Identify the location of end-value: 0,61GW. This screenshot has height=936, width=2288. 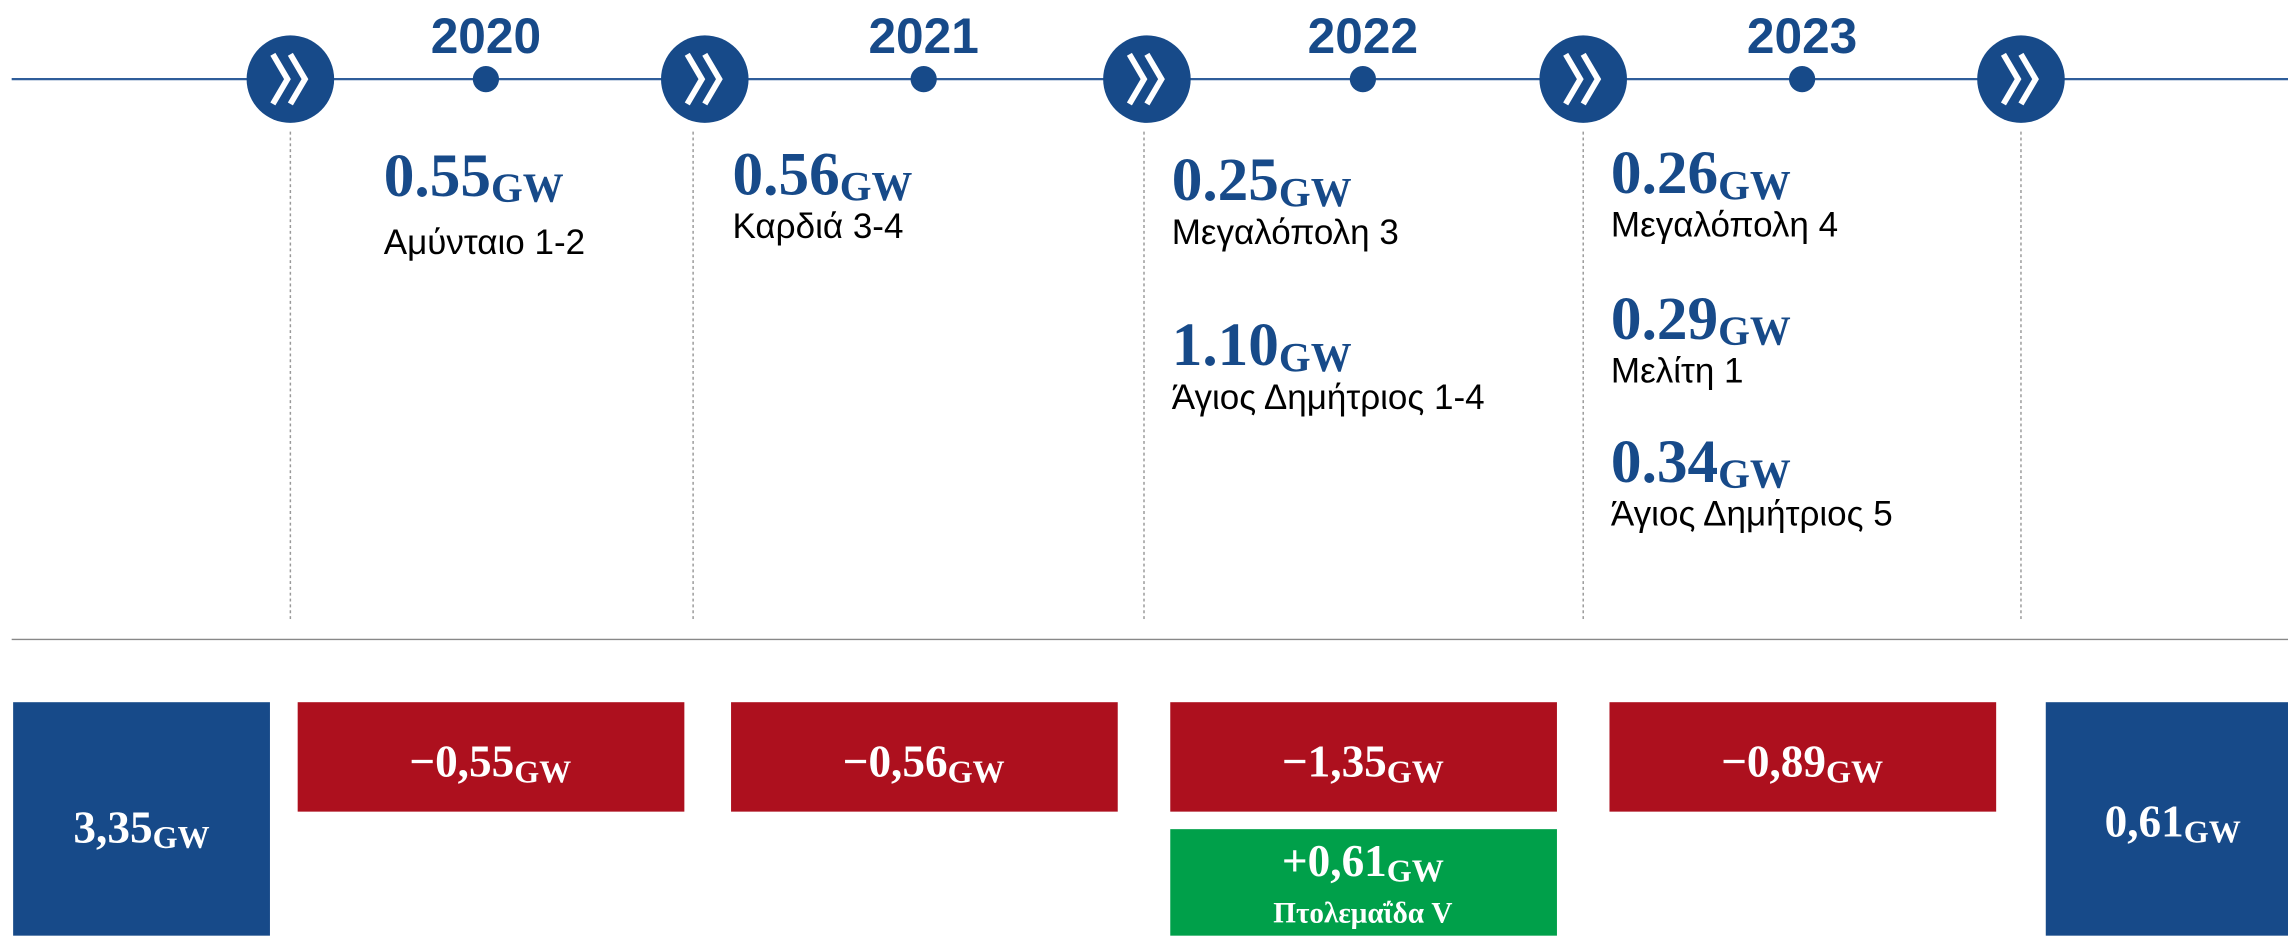
(2173, 822).